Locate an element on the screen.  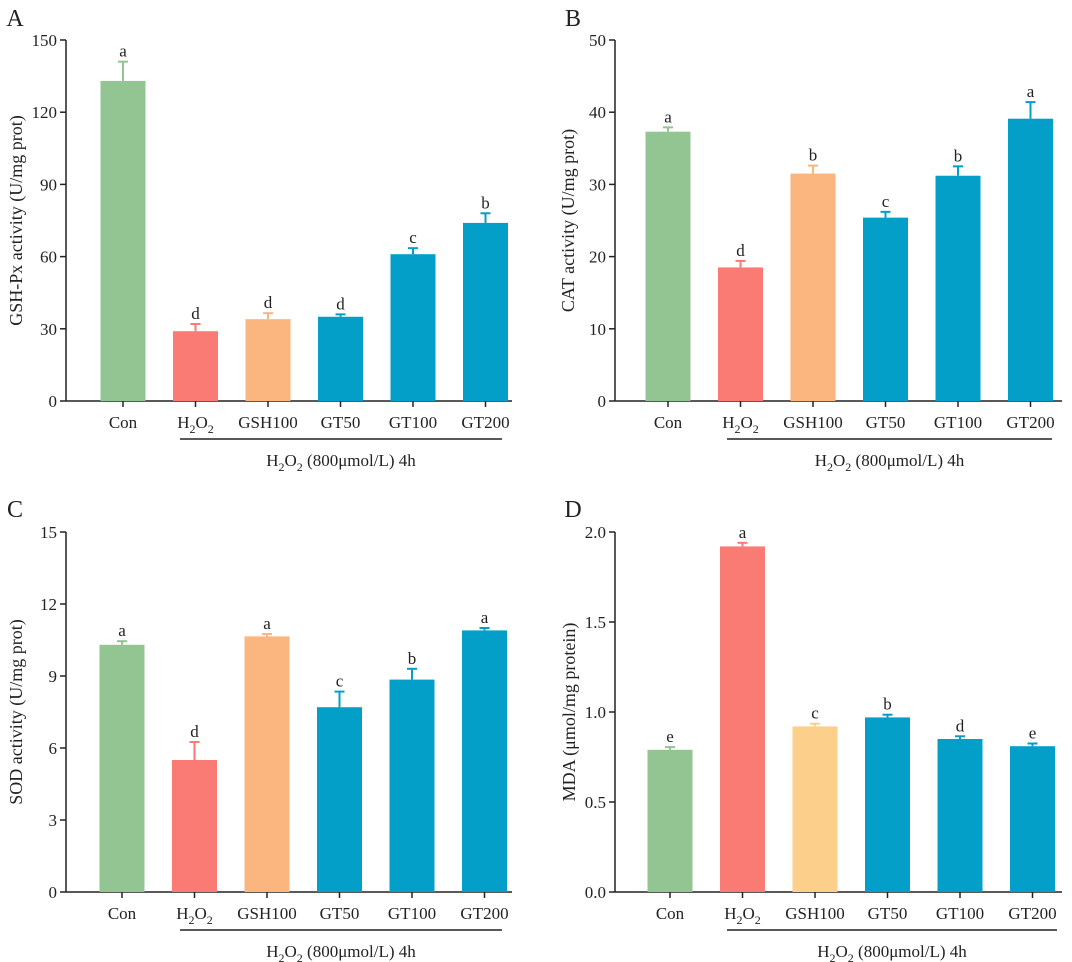
panel-letter: C is located at coordinates (15, 510).